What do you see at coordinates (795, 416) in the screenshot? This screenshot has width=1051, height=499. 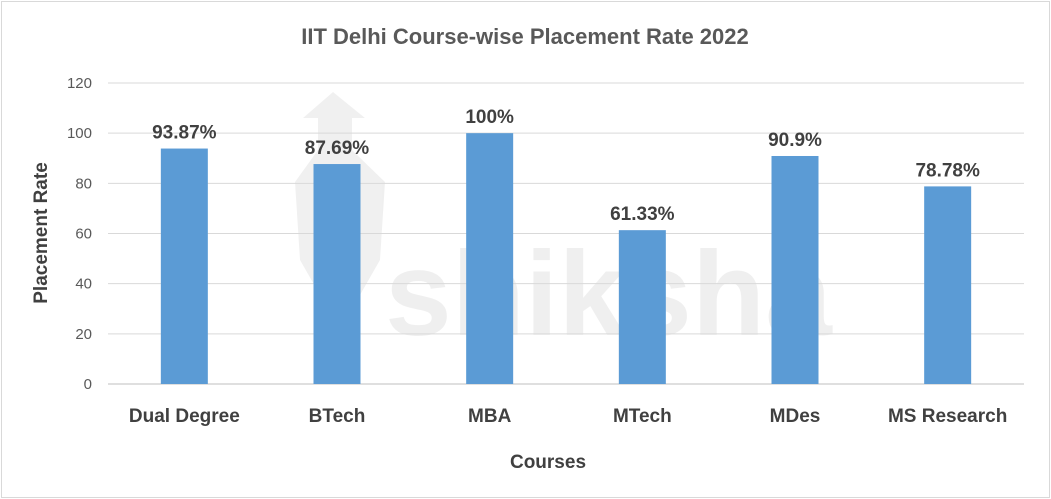 I see `x-category-label: MDes` at bounding box center [795, 416].